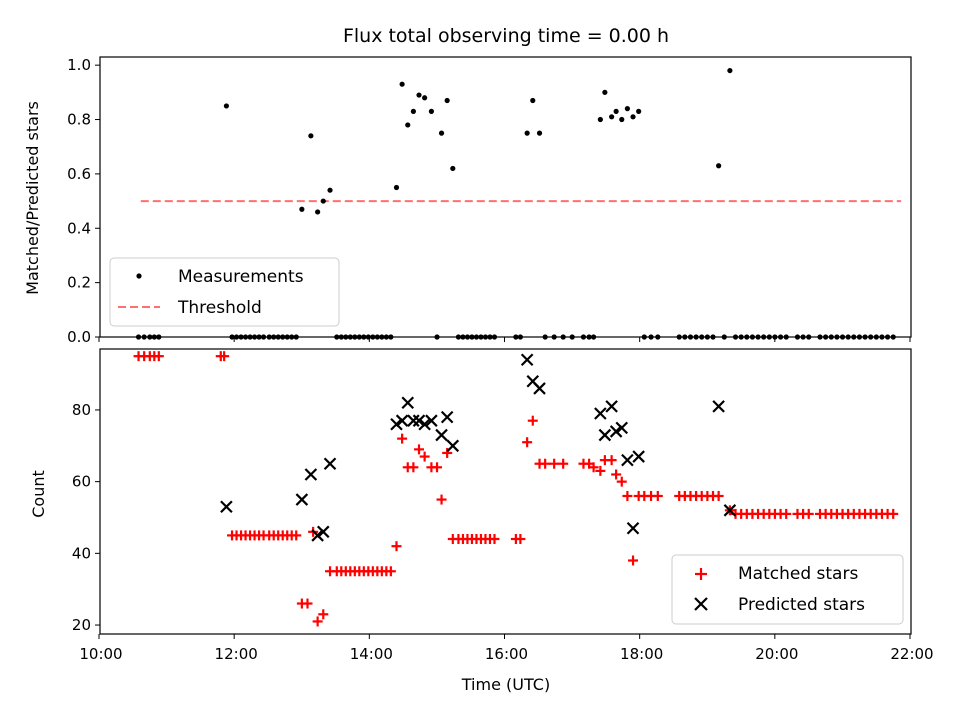 This screenshot has width=960, height=720. Describe the element at coordinates (38, 494) in the screenshot. I see `bottom-ylabel: Count` at that location.